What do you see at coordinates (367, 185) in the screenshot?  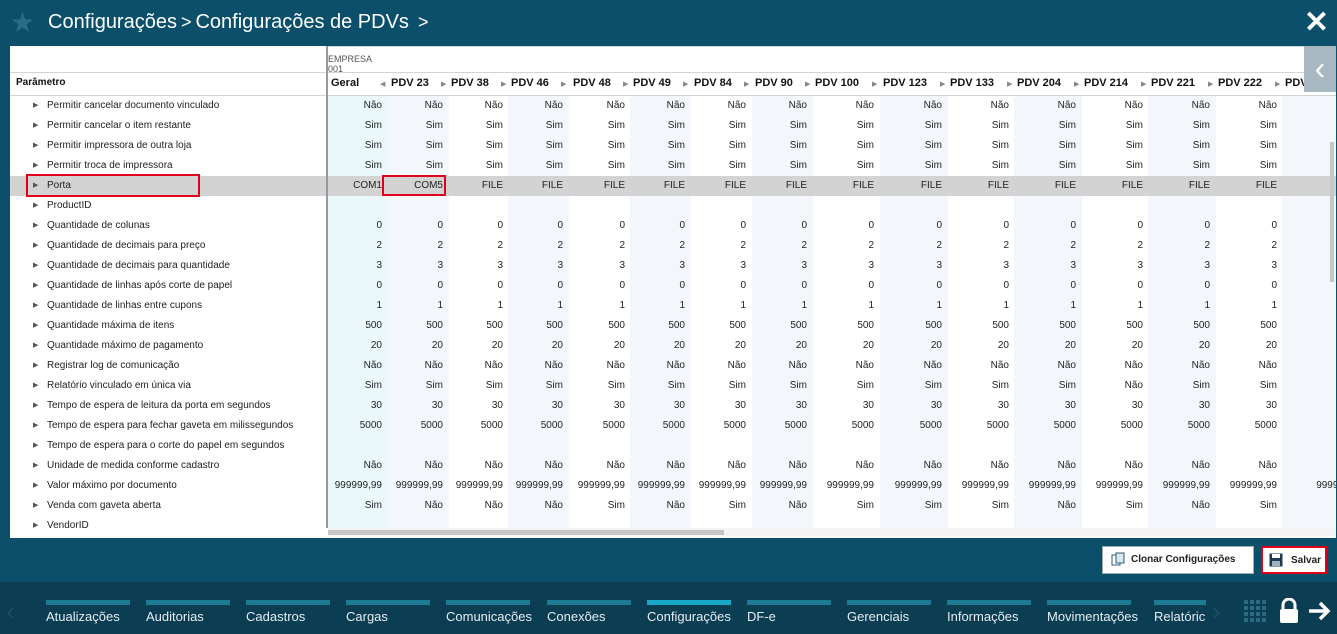 I see `table-cell: COM1` at bounding box center [367, 185].